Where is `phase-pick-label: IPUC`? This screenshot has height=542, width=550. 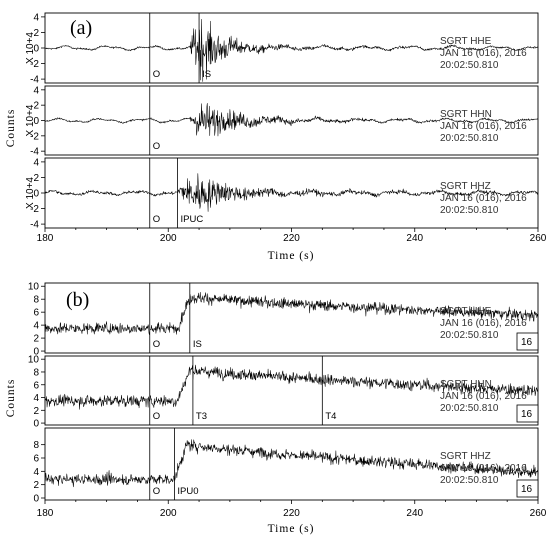 phase-pick-label: IPUC is located at coordinates (191, 219).